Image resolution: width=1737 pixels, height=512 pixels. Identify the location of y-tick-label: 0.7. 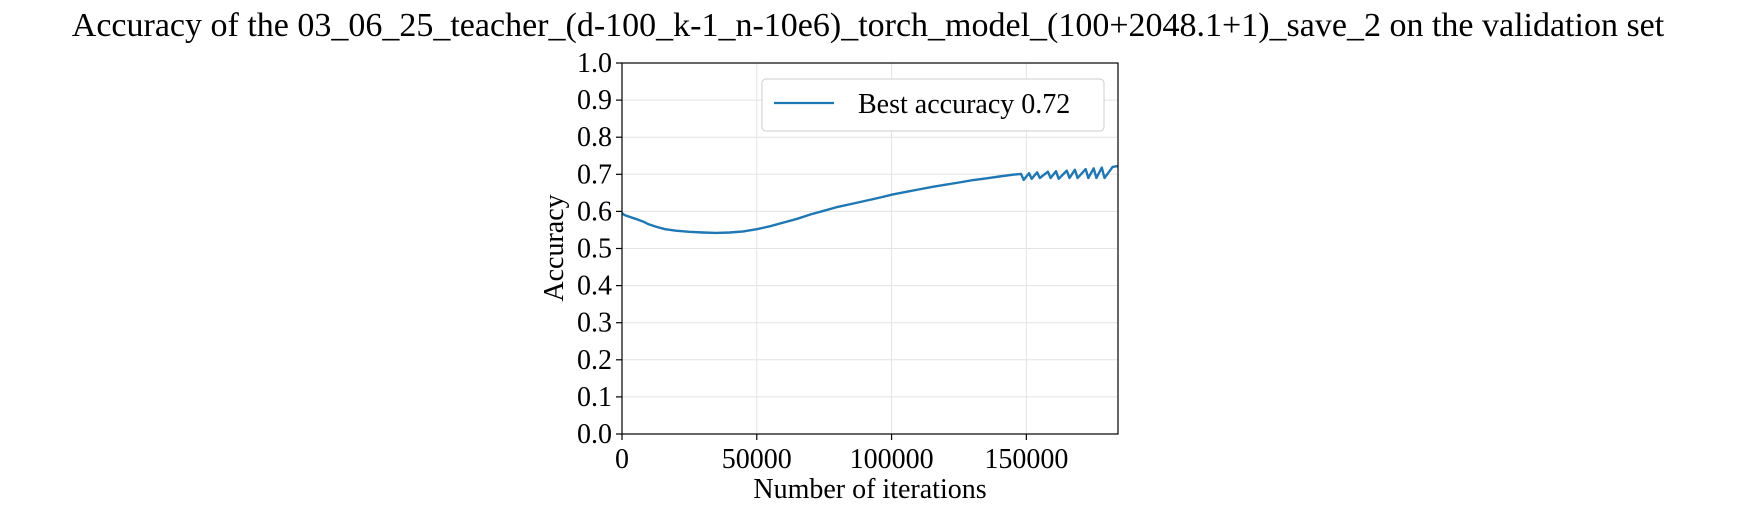
(594, 174).